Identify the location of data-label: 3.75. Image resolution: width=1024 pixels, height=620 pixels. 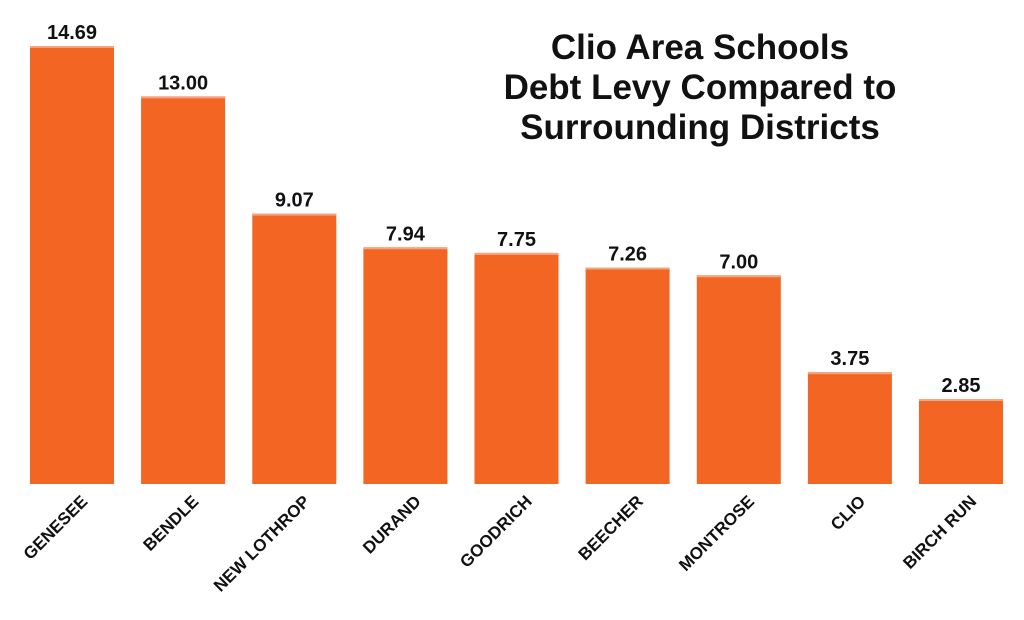
(849, 359).